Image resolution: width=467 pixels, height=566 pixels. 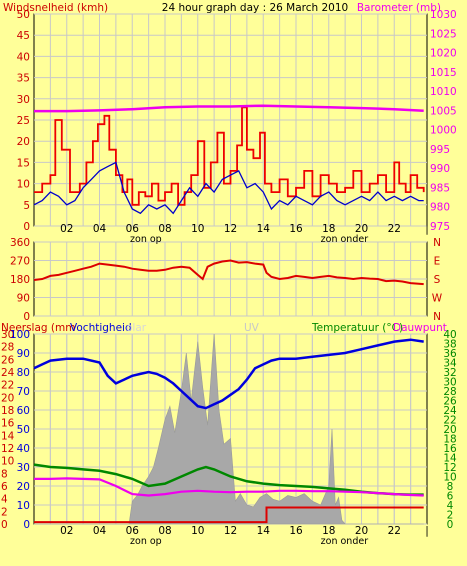 What do you see at coordinates (450, 525) in the screenshot?
I see `temperature-y-tick-label: 0` at bounding box center [450, 525].